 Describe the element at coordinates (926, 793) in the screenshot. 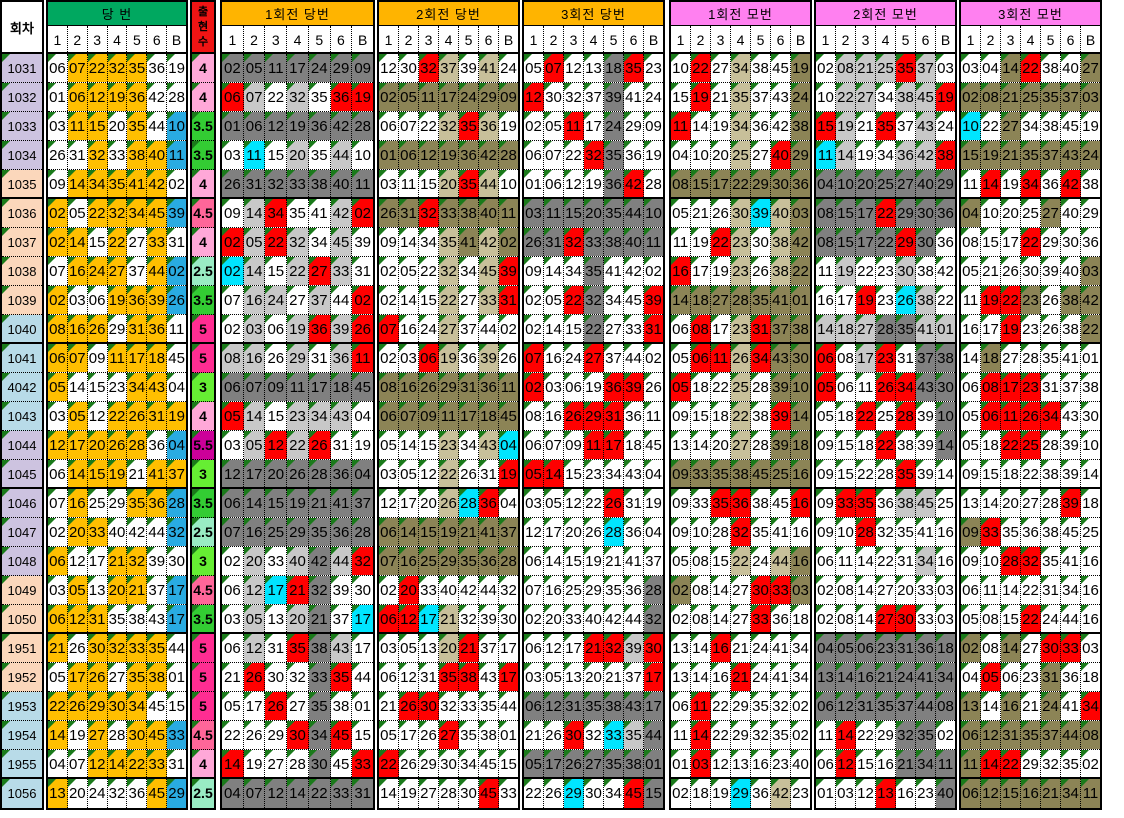

I see `number-cell: 23` at that location.